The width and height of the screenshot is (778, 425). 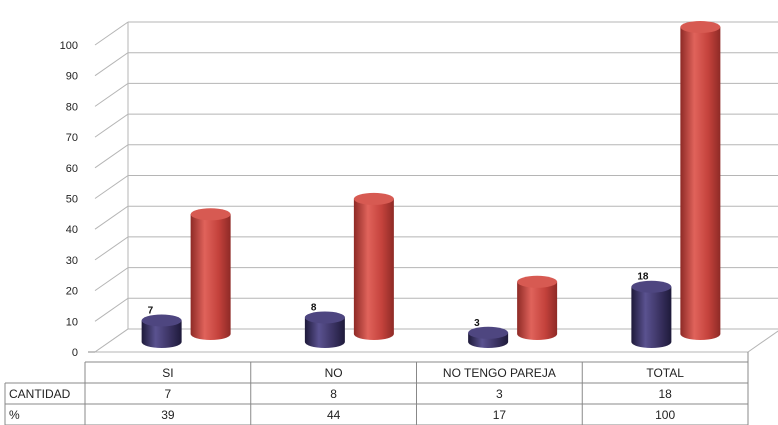 I want to click on table-row-label: %, so click(x=14, y=415).